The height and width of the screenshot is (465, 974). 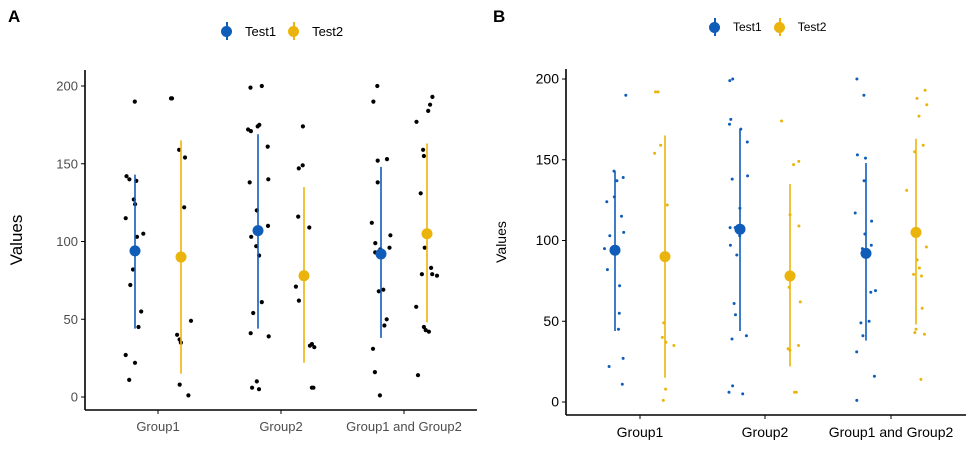 I want to click on panel-b-x-tick-label: Group2, so click(x=765, y=432).